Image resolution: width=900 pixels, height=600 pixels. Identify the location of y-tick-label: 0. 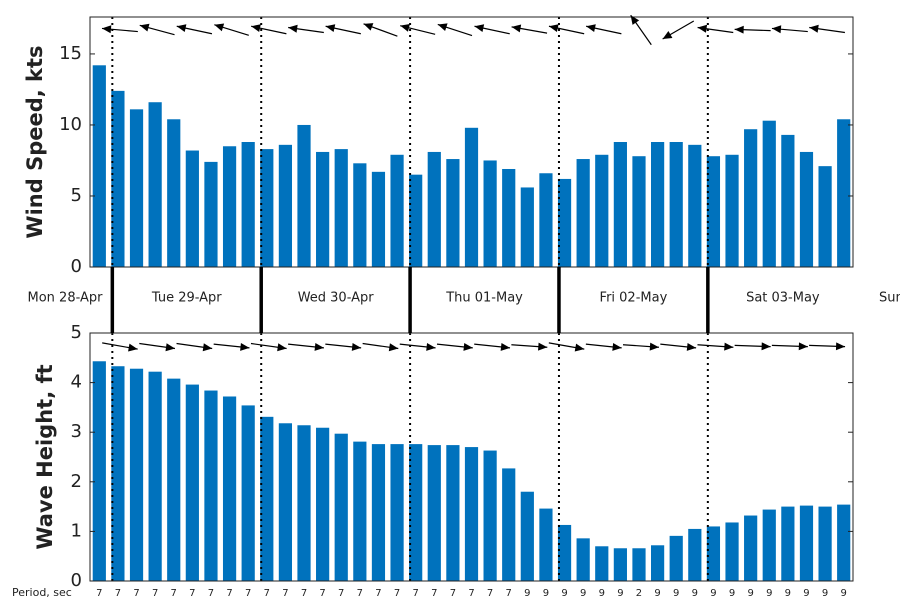
(76, 266).